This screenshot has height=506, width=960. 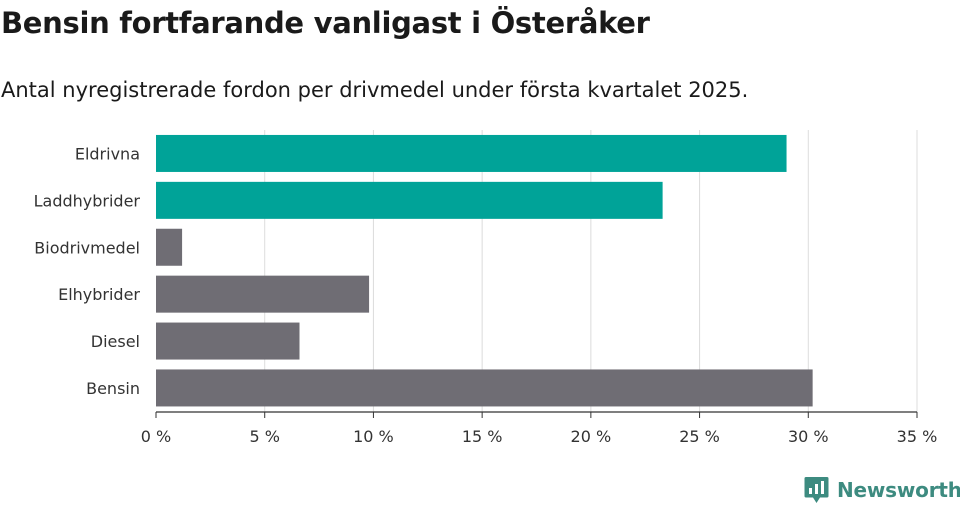 What do you see at coordinates (113, 388) in the screenshot?
I see `category-label: Bensin` at bounding box center [113, 388].